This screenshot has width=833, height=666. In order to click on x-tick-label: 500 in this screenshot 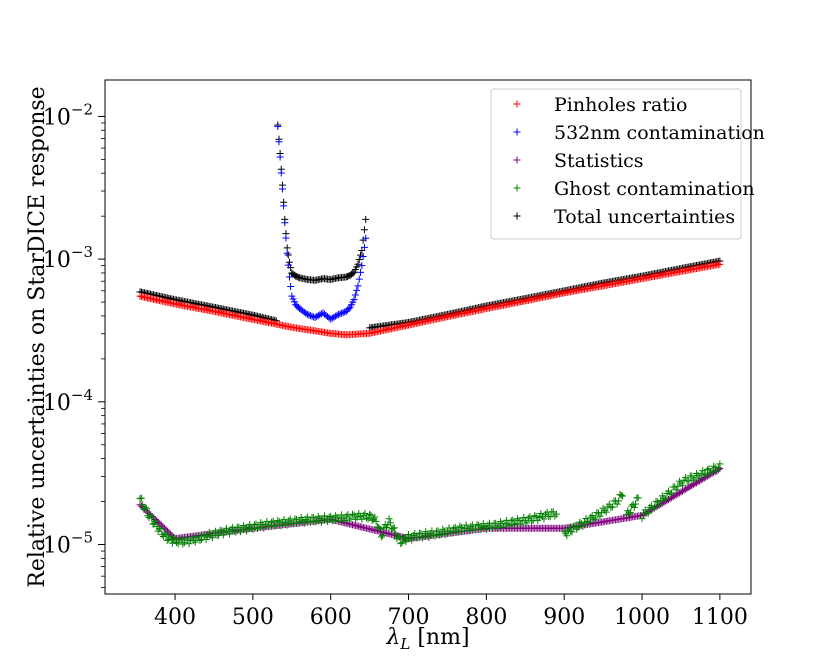, I will do `click(253, 617)`.